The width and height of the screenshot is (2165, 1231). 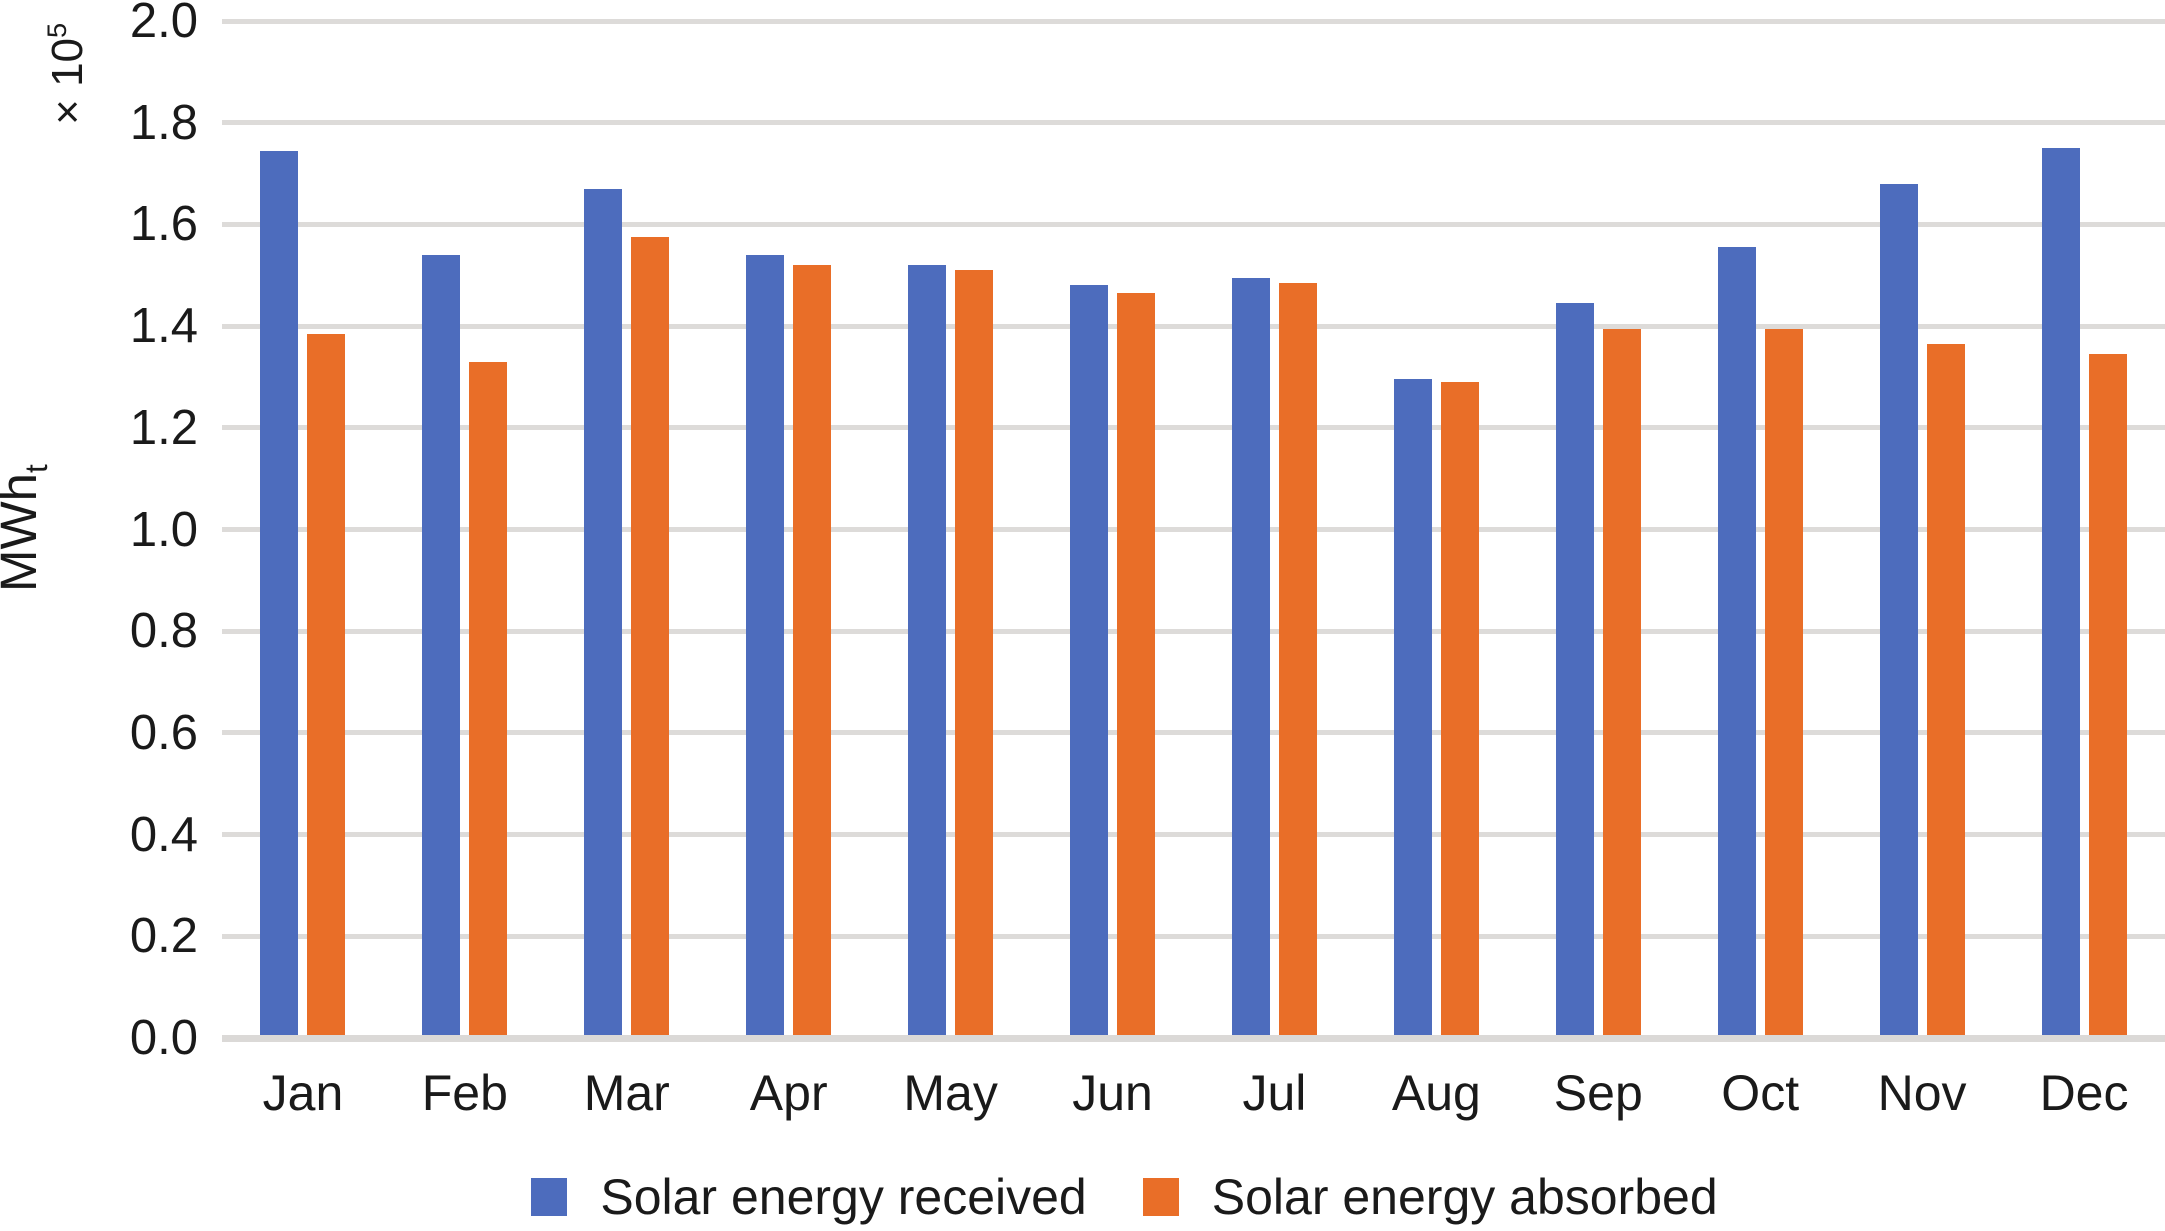 I want to click on bar-received-apr, so click(x=765, y=646).